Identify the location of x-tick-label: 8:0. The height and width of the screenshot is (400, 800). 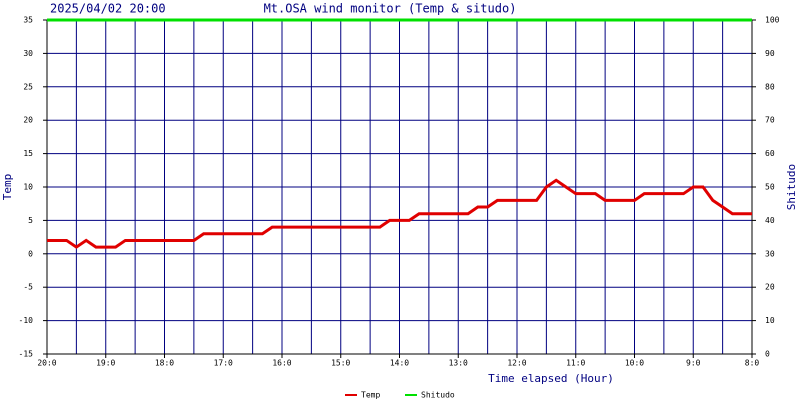
(752, 363).